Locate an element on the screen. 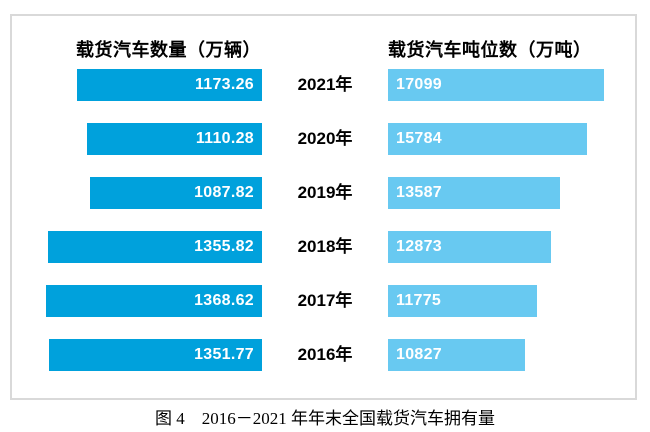  year-label: 2018年 is located at coordinates (325, 246).